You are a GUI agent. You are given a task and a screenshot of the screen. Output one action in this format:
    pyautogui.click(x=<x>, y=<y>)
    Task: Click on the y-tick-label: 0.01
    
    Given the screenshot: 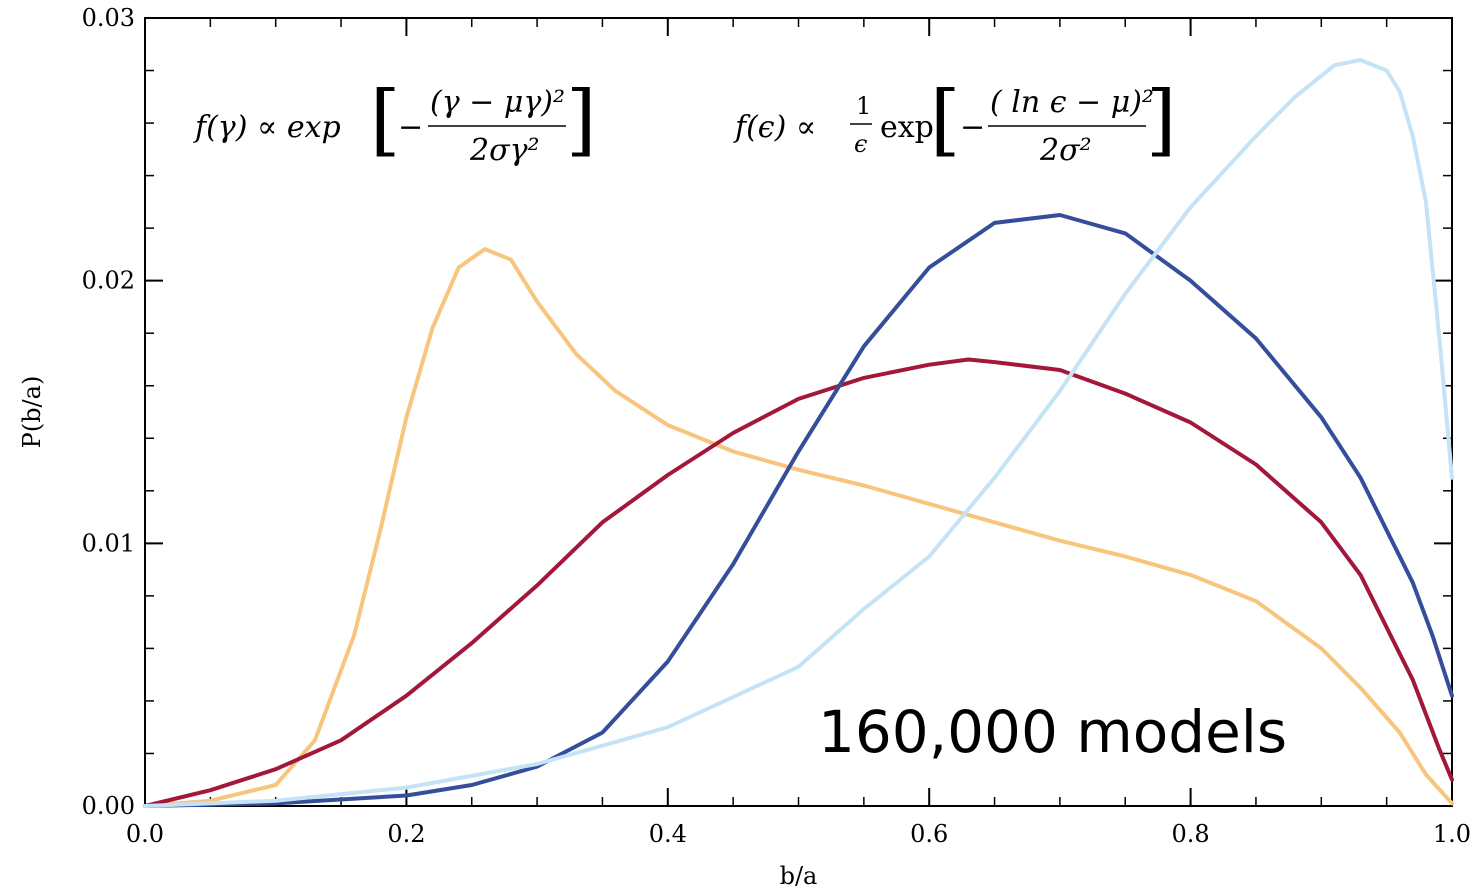 What is the action you would take?
    pyautogui.click(x=108, y=543)
    